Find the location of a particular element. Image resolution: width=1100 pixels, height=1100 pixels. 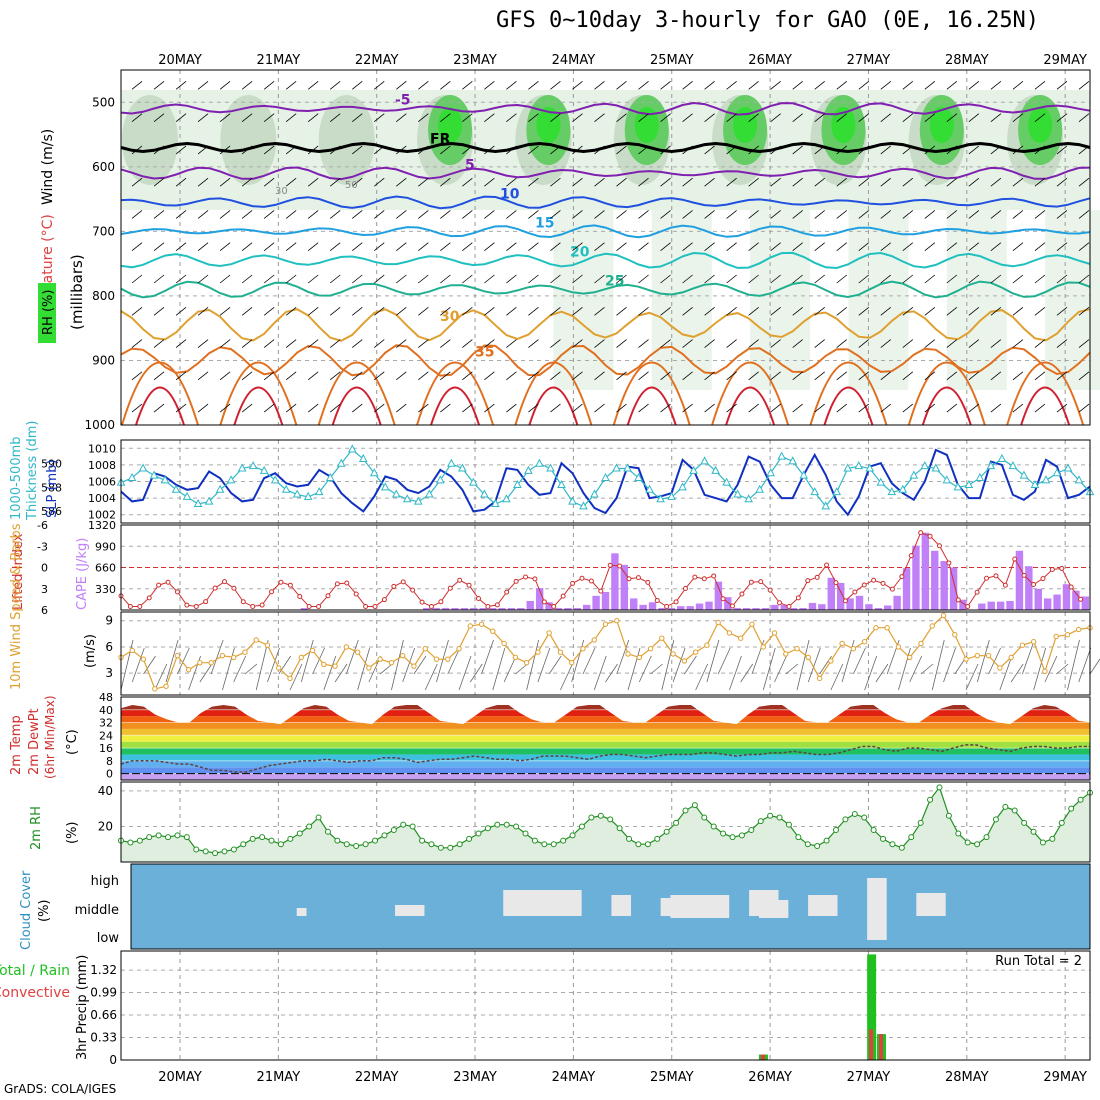

isotherm-line is located at coordinates (605, 289).